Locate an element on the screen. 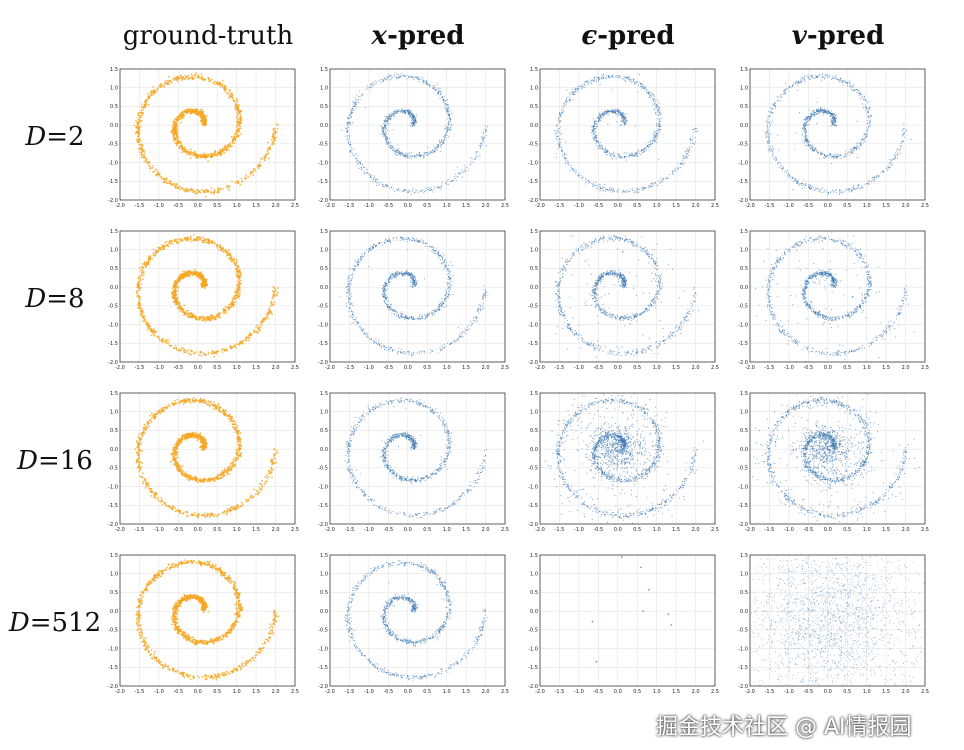 This screenshot has height=750, width=964. y-tick-label: -1.0 is located at coordinates (113, 325).